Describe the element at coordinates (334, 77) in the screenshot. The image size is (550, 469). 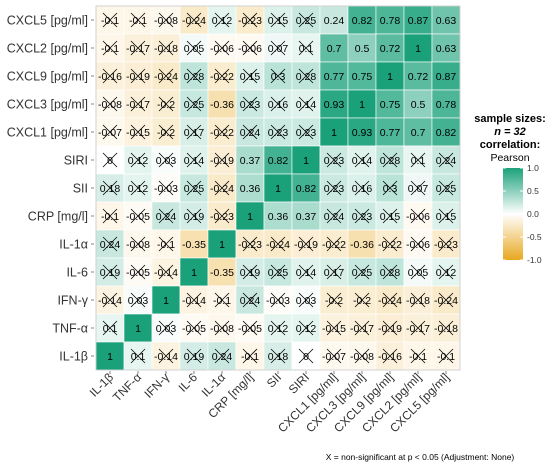
I see `cell-value: 0.77` at that location.